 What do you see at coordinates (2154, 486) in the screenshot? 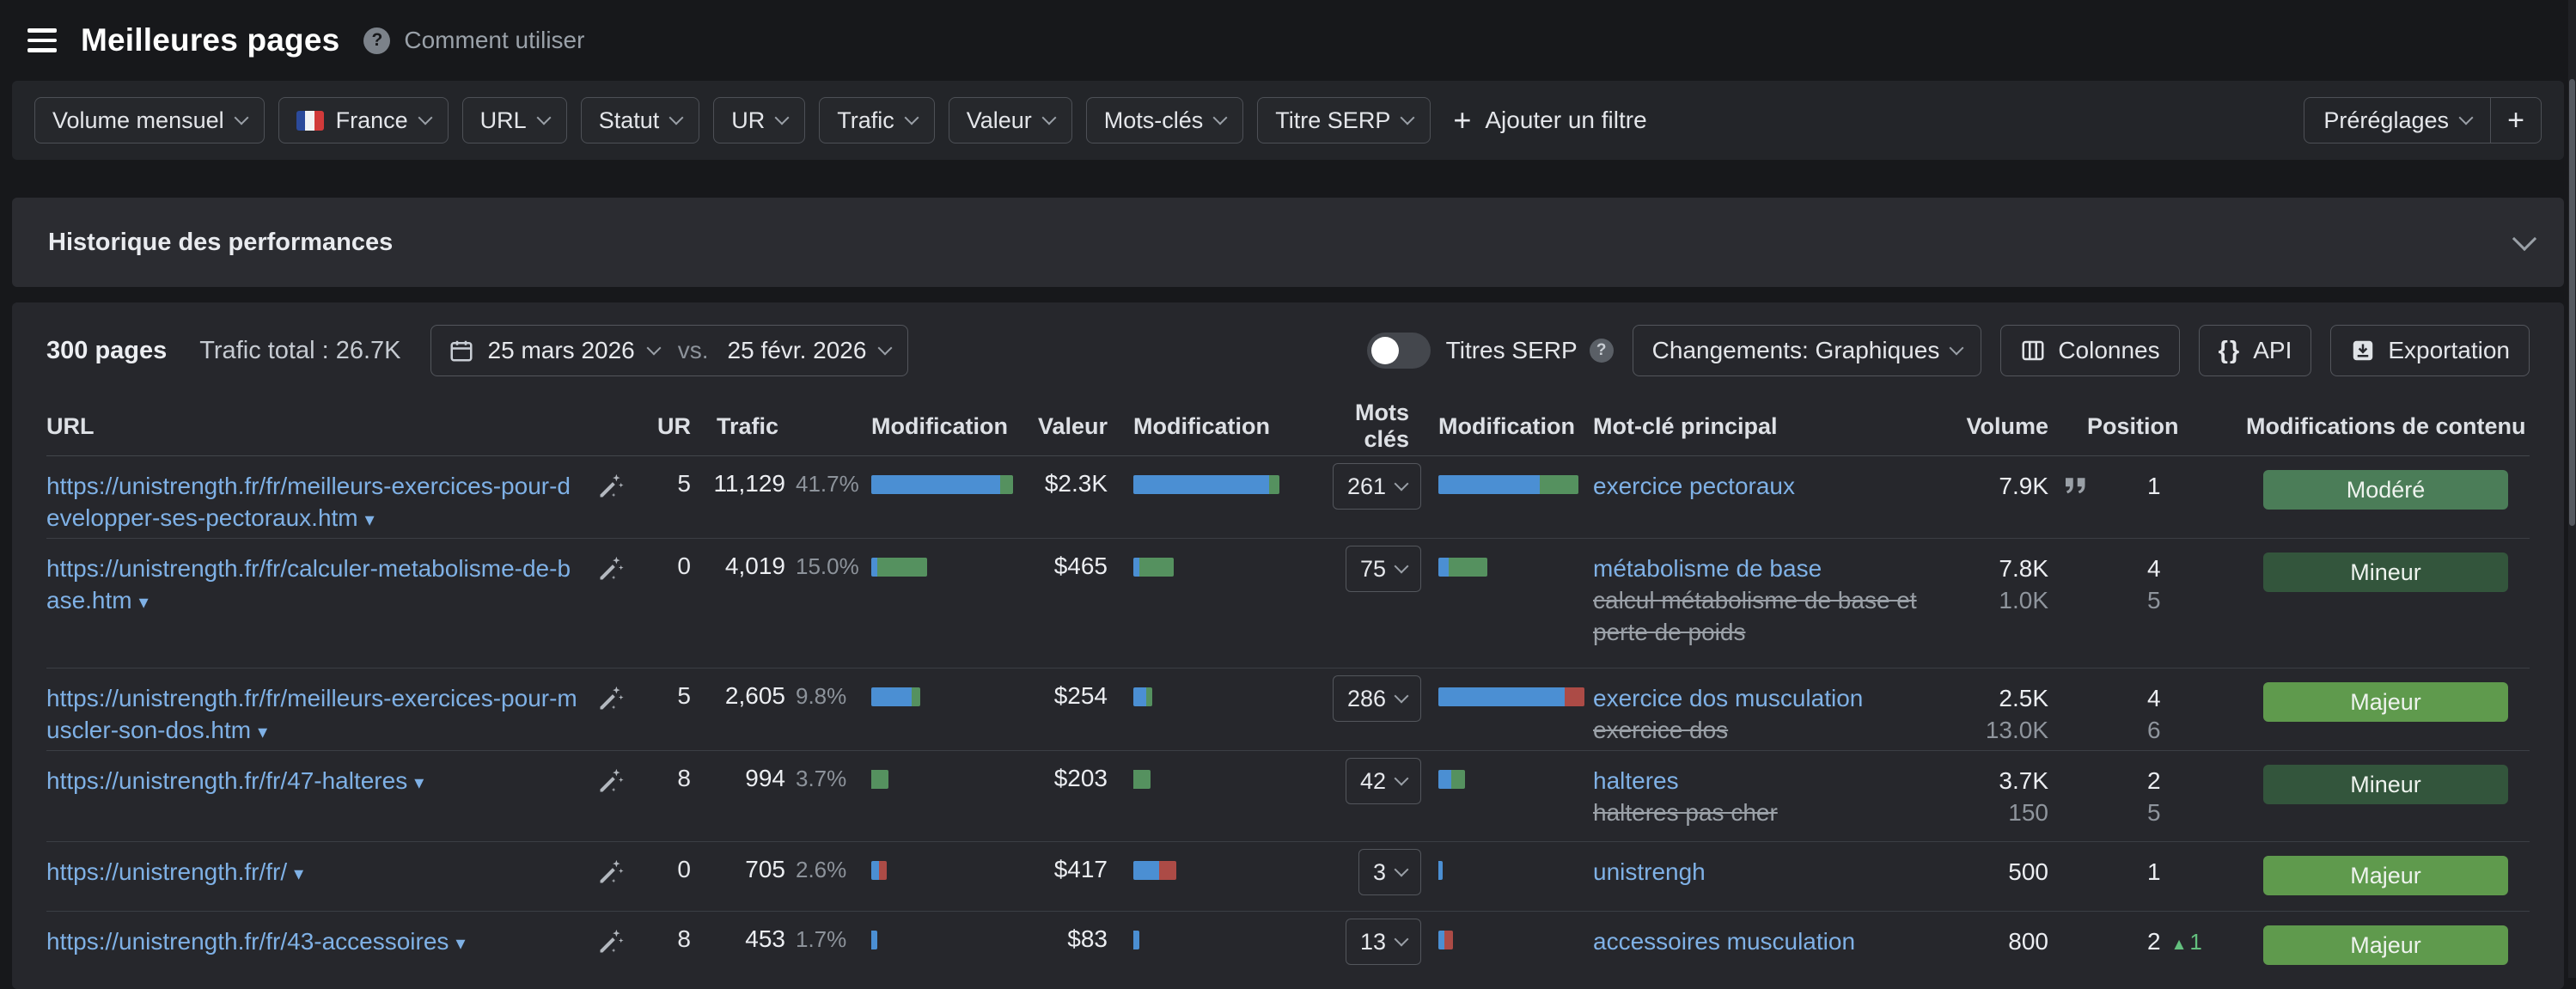
I see `position-number: 1` at bounding box center [2154, 486].